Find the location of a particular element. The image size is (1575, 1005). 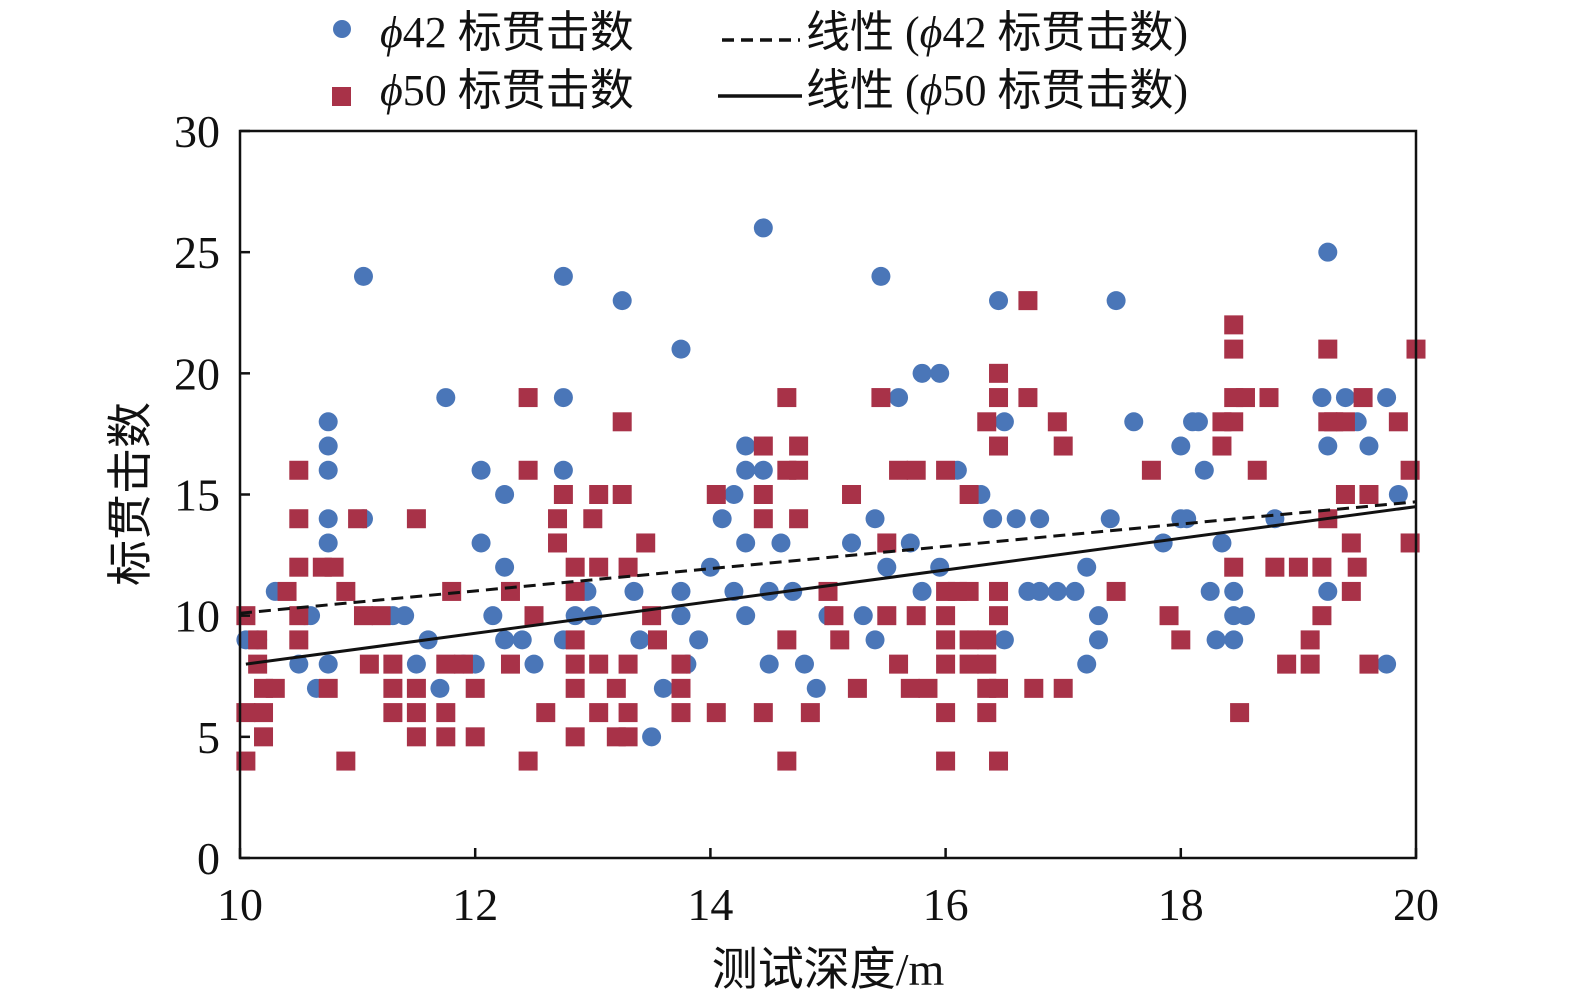

y-tick-label: 15 is located at coordinates (197, 495).